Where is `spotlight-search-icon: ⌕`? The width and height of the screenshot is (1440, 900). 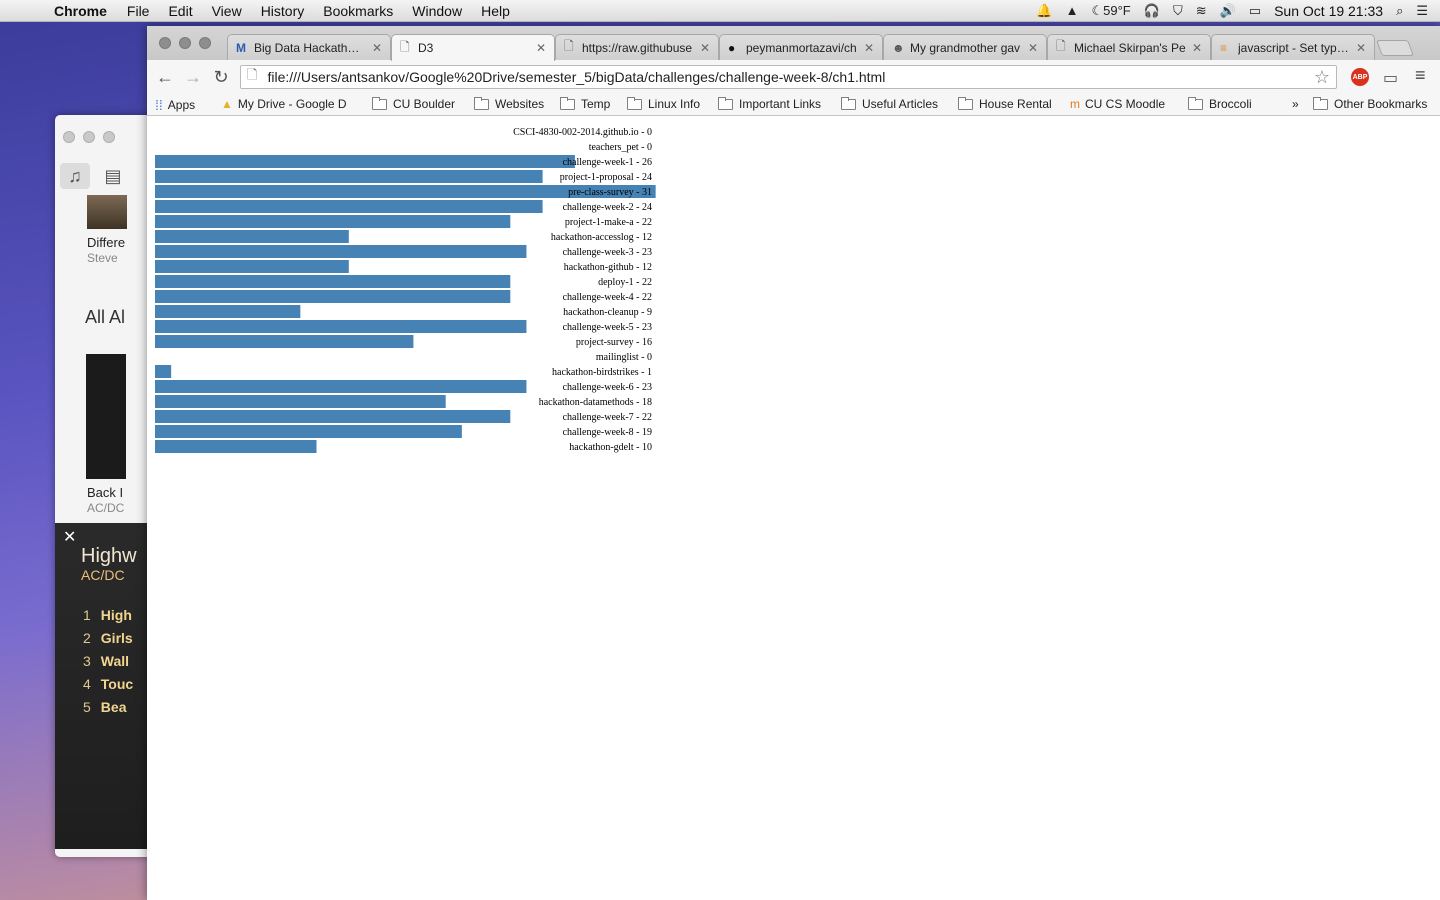 spotlight-search-icon: ⌕ is located at coordinates (1400, 10).